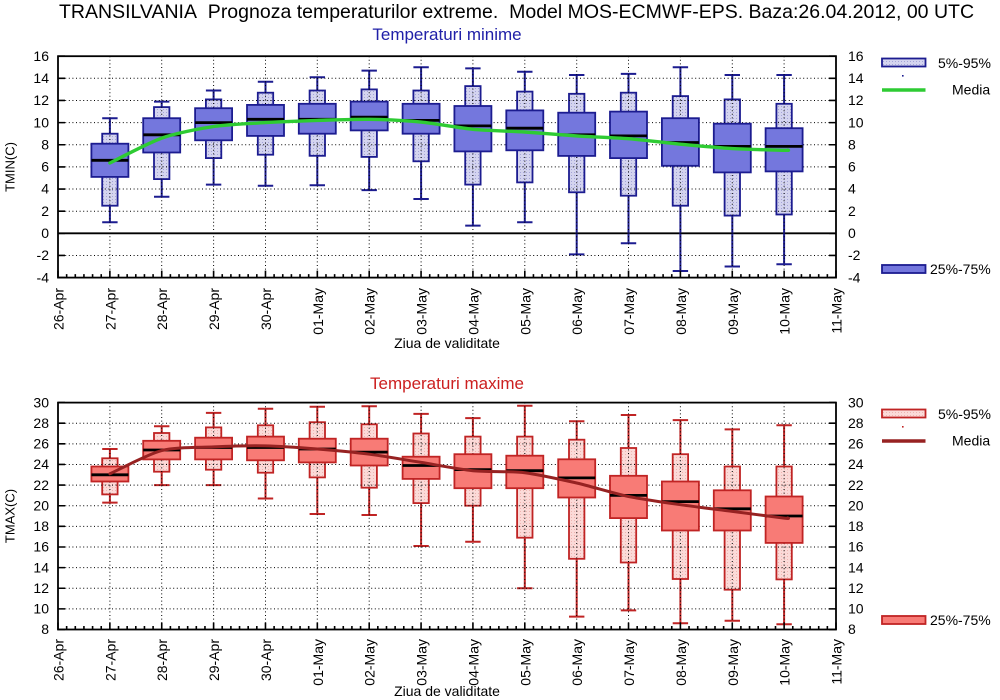 Image resolution: width=1000 pixels, height=700 pixels. I want to click on svg-text: TMAX(C), so click(10, 516).